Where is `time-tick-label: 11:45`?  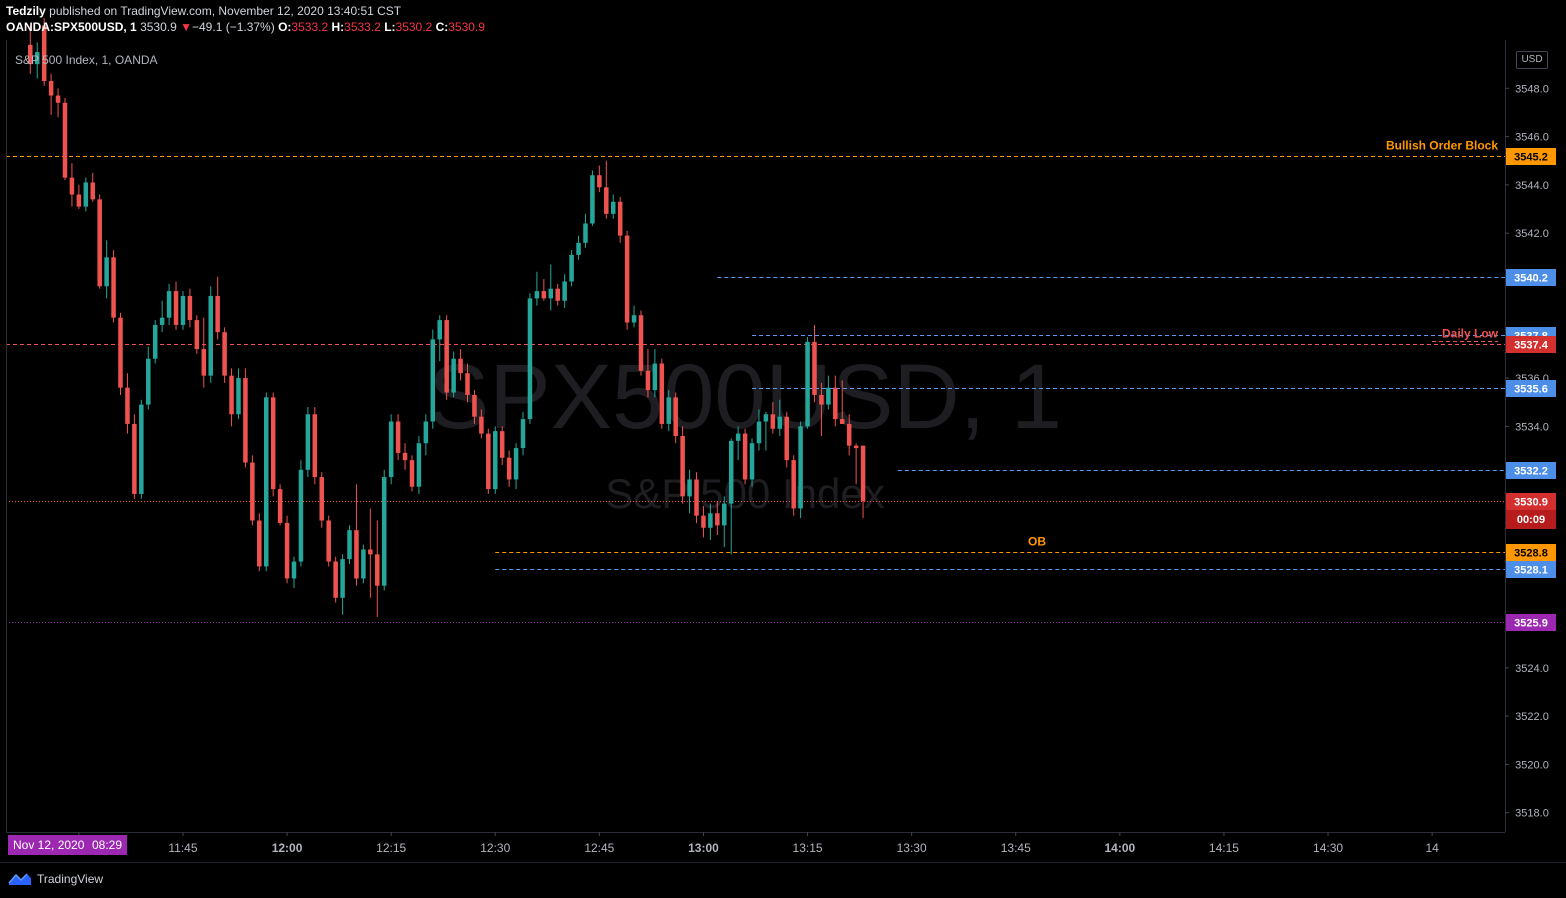 time-tick-label: 11:45 is located at coordinates (182, 848).